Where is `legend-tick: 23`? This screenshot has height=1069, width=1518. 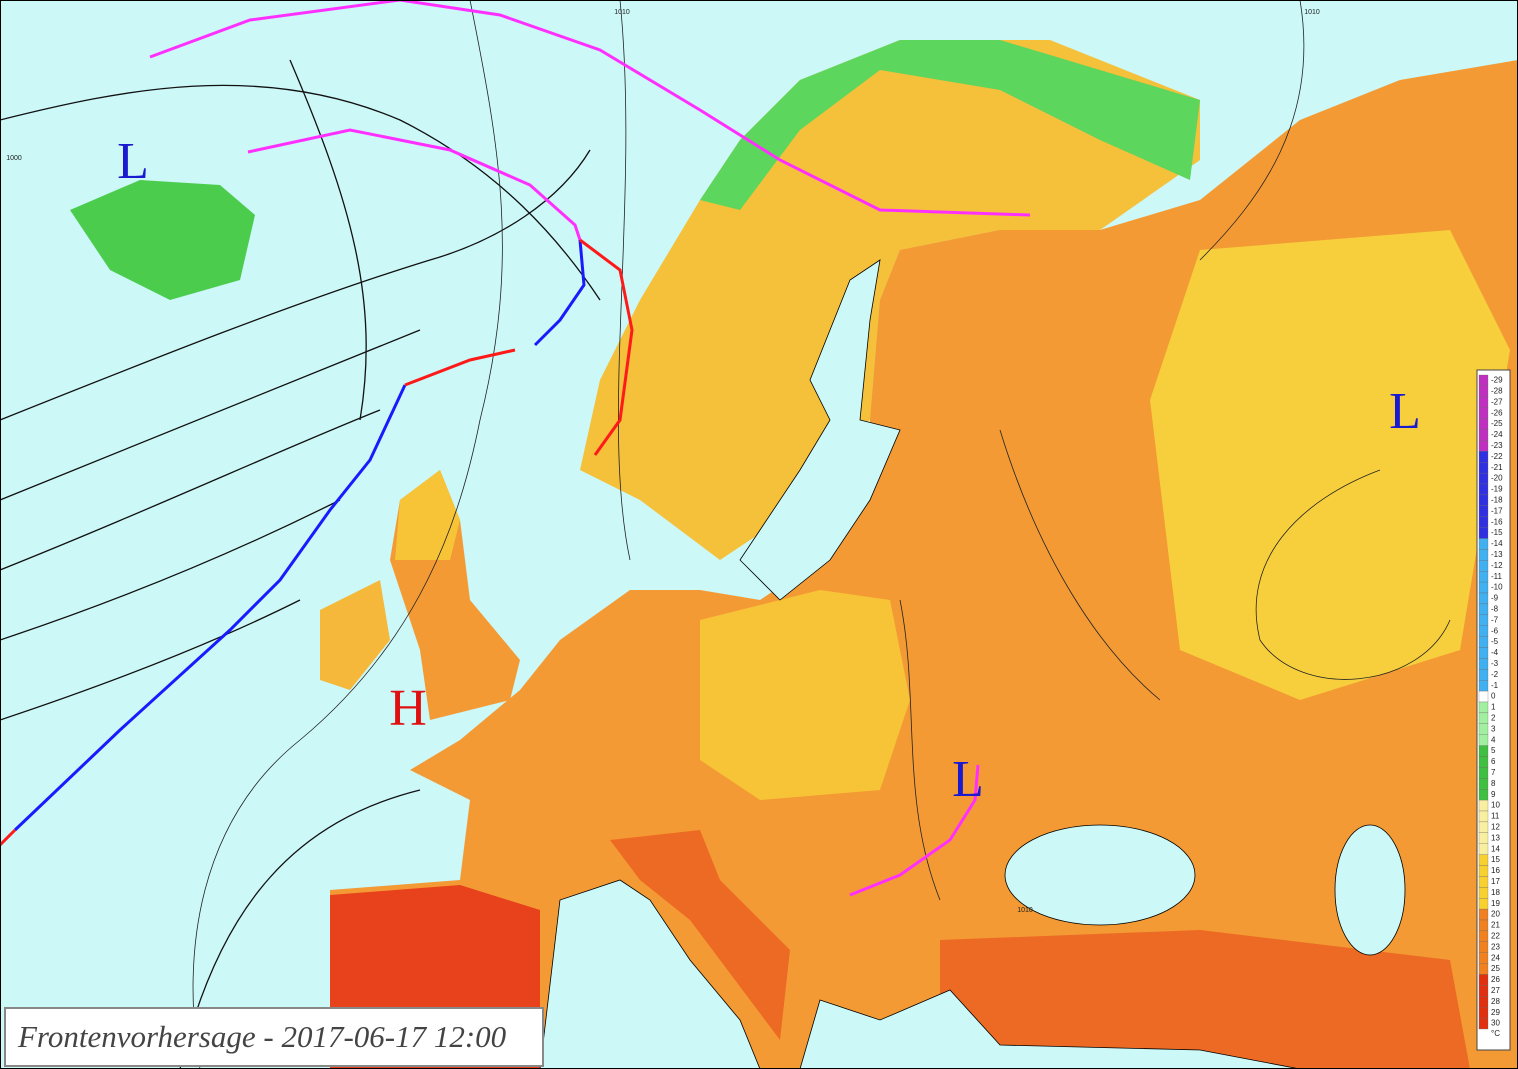
legend-tick: 23 is located at coordinates (1495, 946).